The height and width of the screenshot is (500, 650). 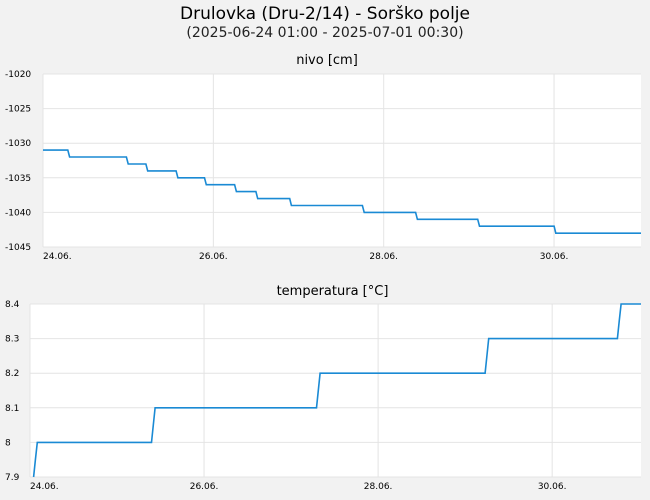 I want to click on date-range-subtitle: (2025-06-24 01:00 - 2025-07-01 00:30), so click(x=325, y=33).